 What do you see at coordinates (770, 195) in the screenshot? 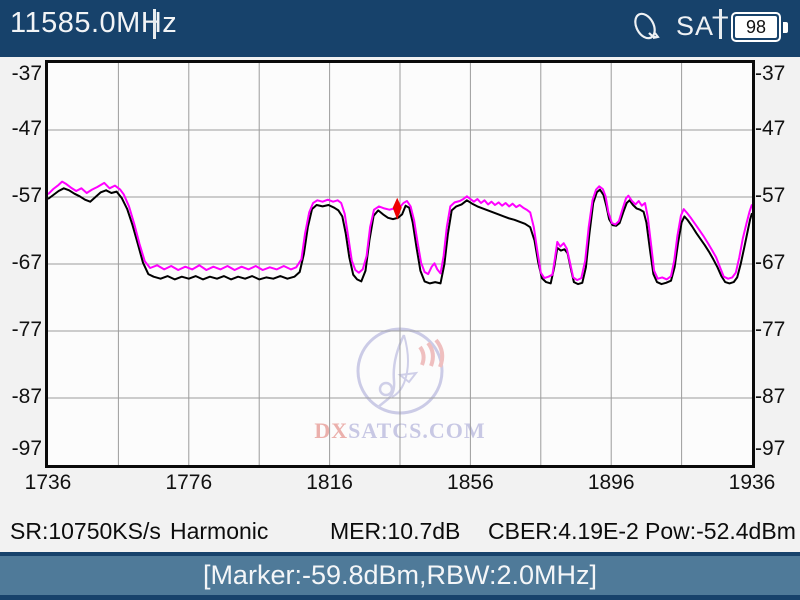
I see `y-axis-label-right: -57` at bounding box center [770, 195].